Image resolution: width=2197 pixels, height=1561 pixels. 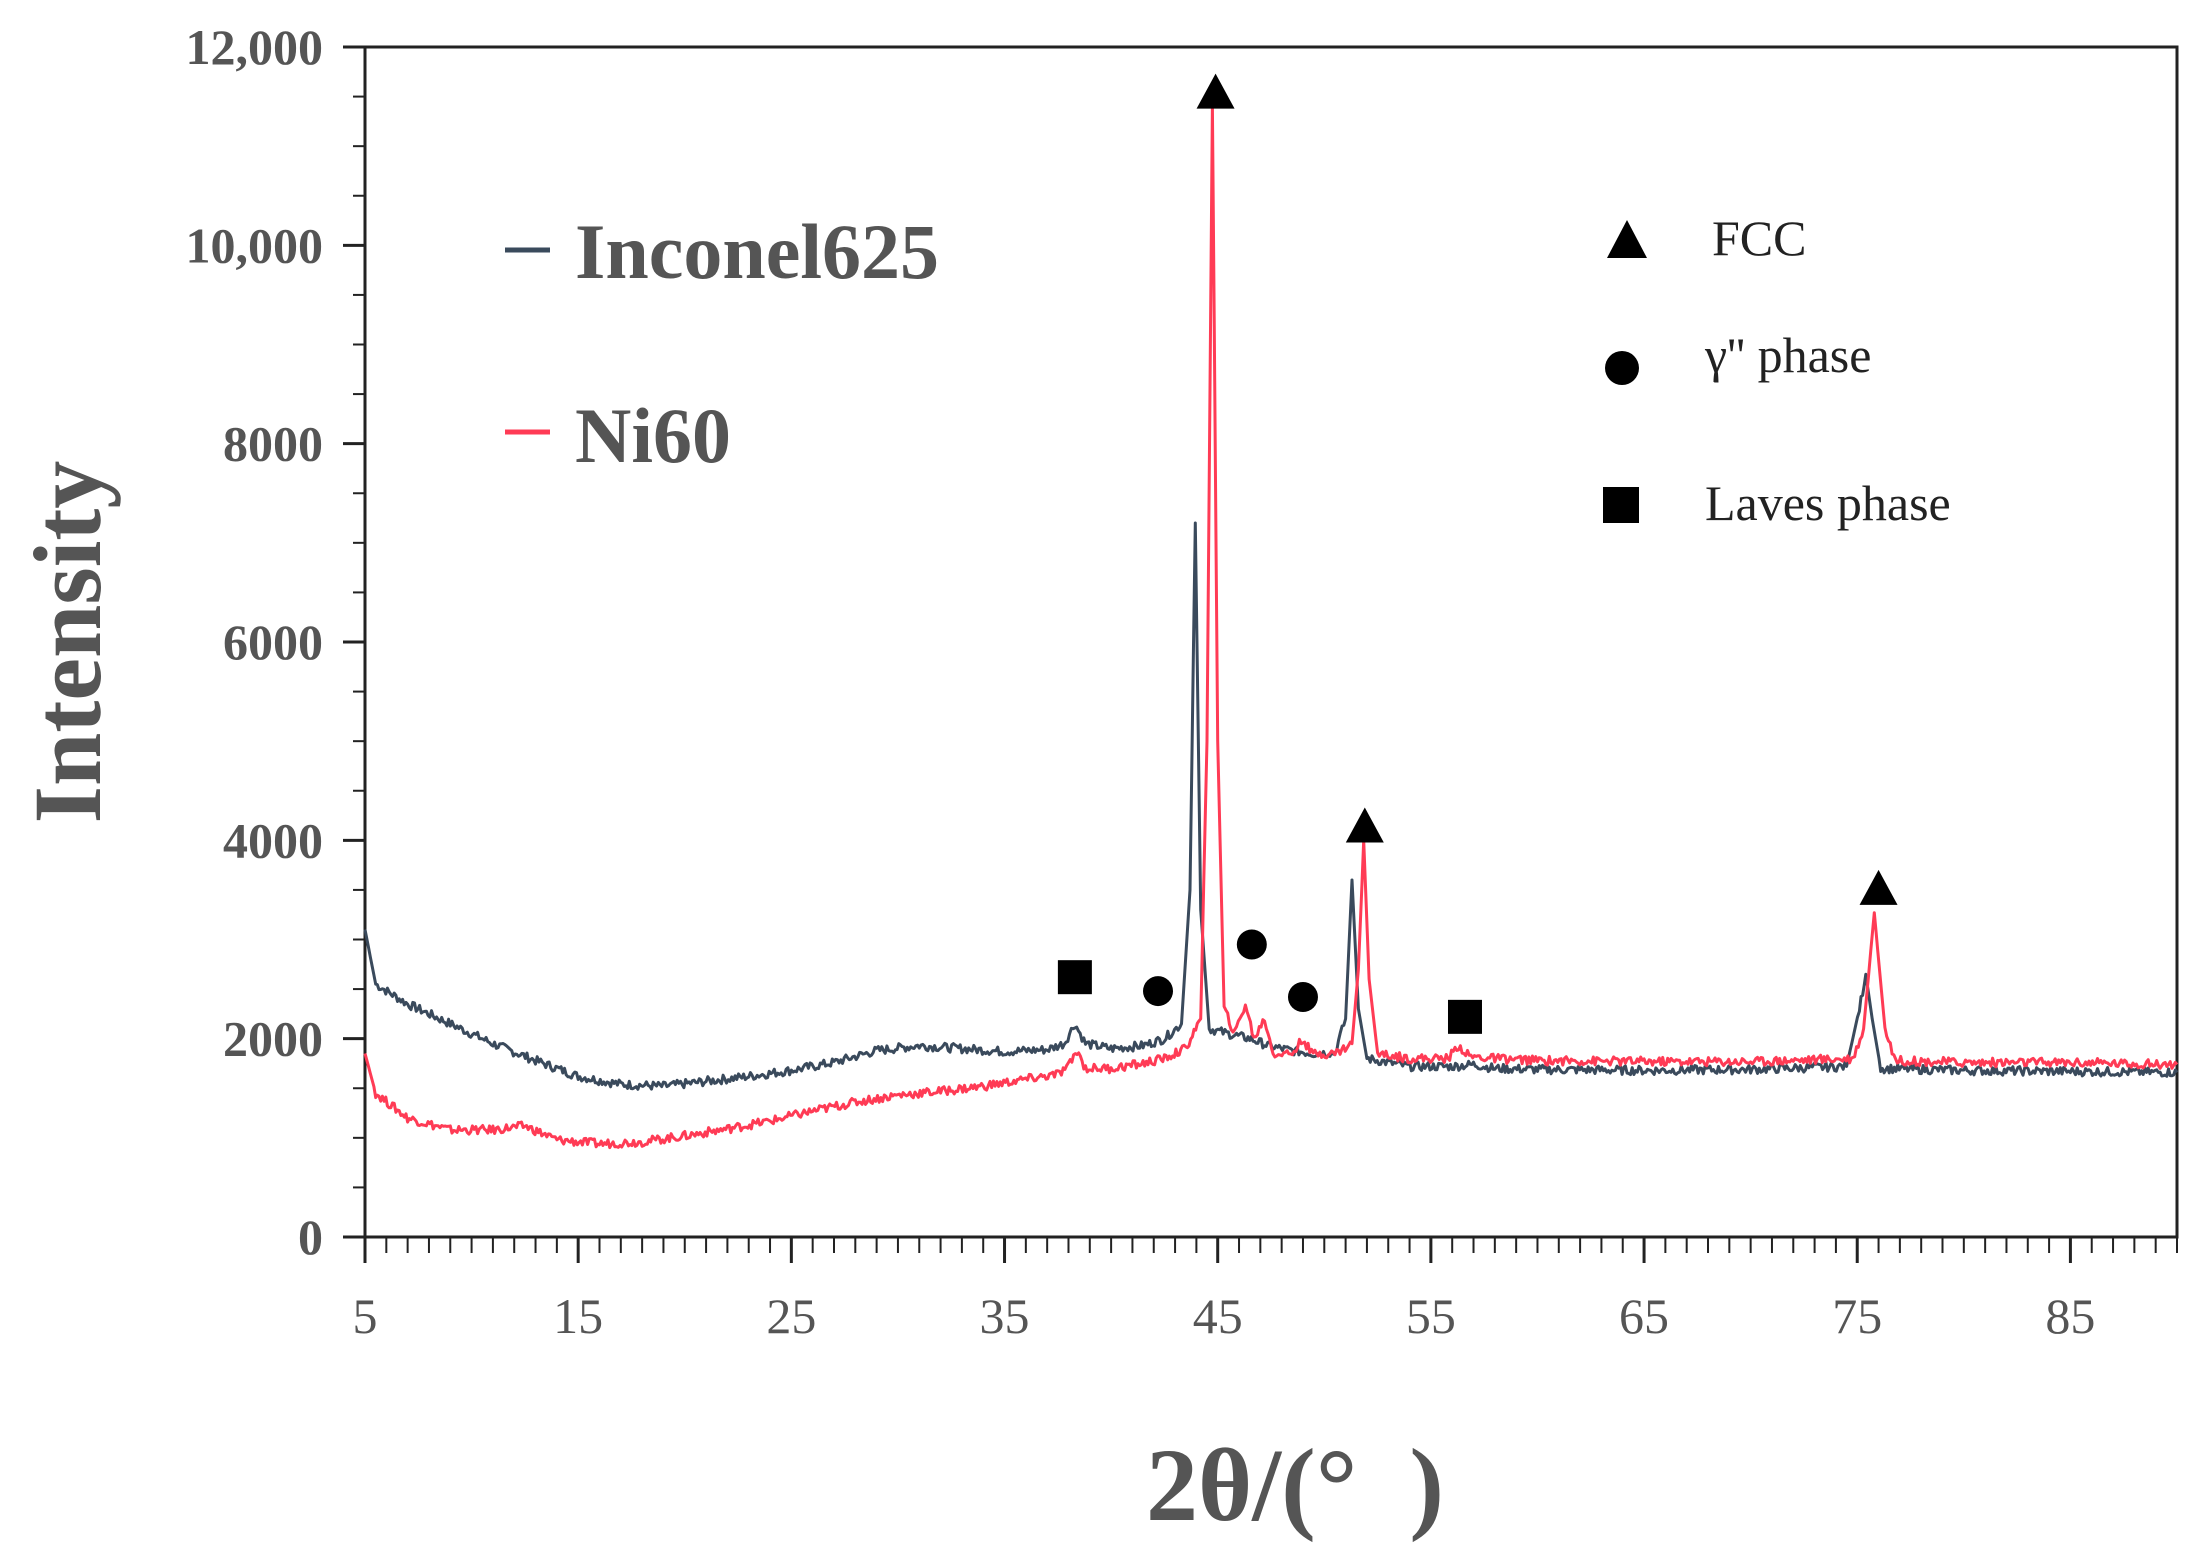 What do you see at coordinates (791, 1316) in the screenshot?
I see `x-tick-label: 25` at bounding box center [791, 1316].